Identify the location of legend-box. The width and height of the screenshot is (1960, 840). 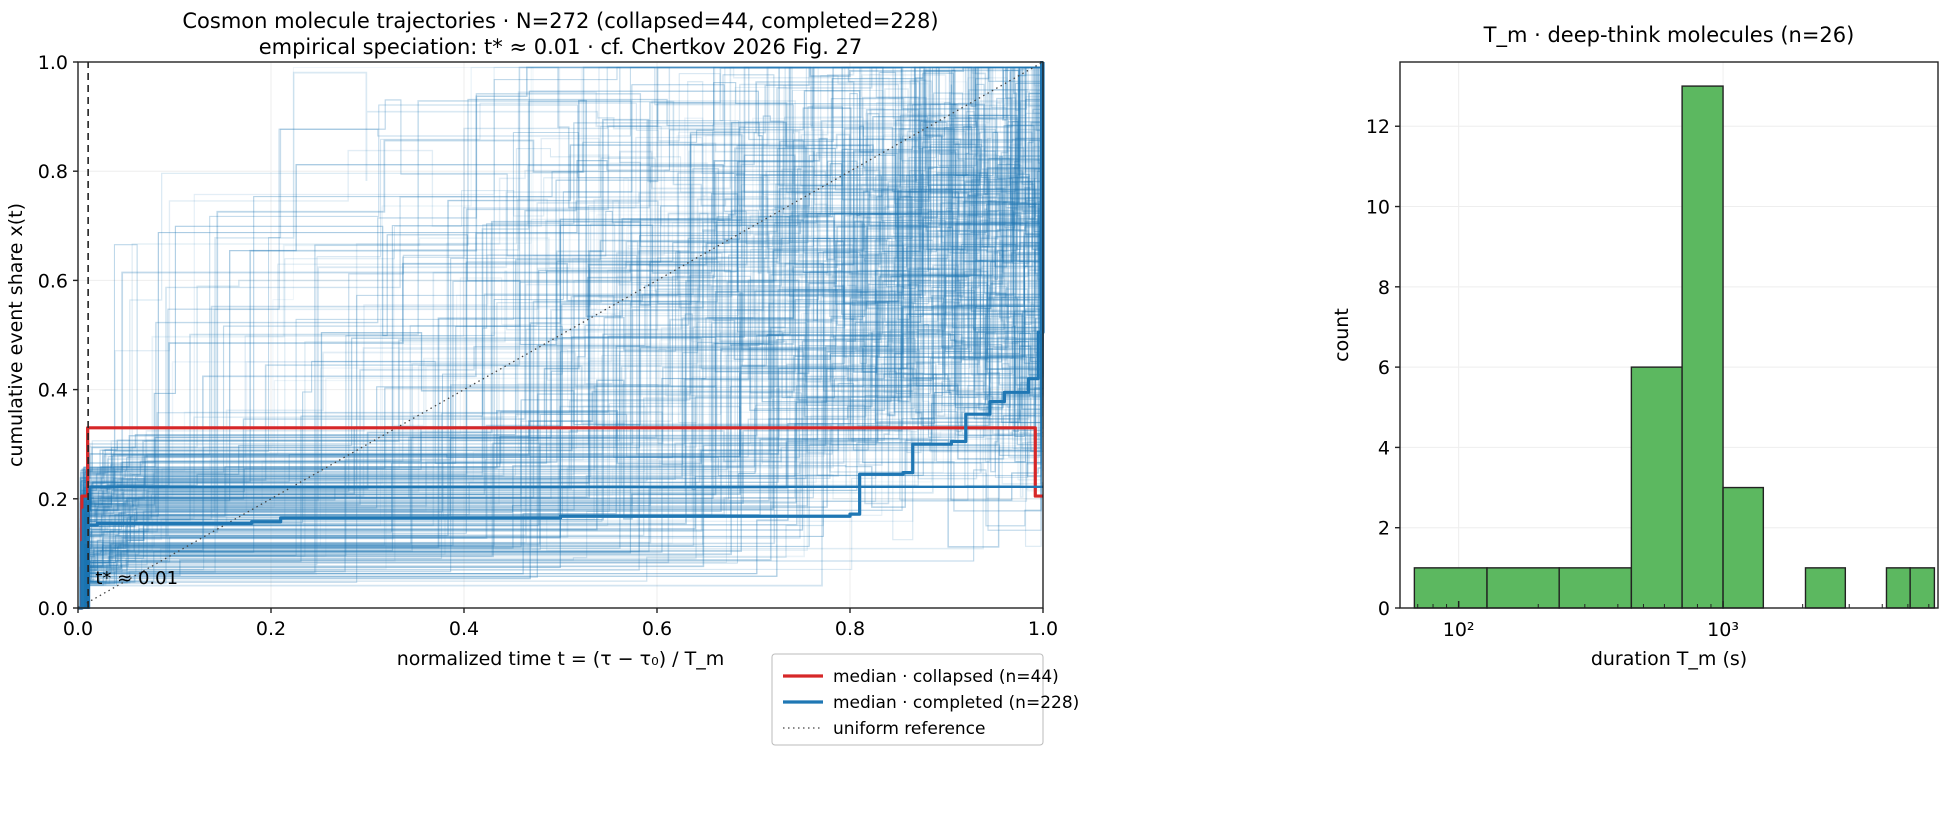
(907, 699).